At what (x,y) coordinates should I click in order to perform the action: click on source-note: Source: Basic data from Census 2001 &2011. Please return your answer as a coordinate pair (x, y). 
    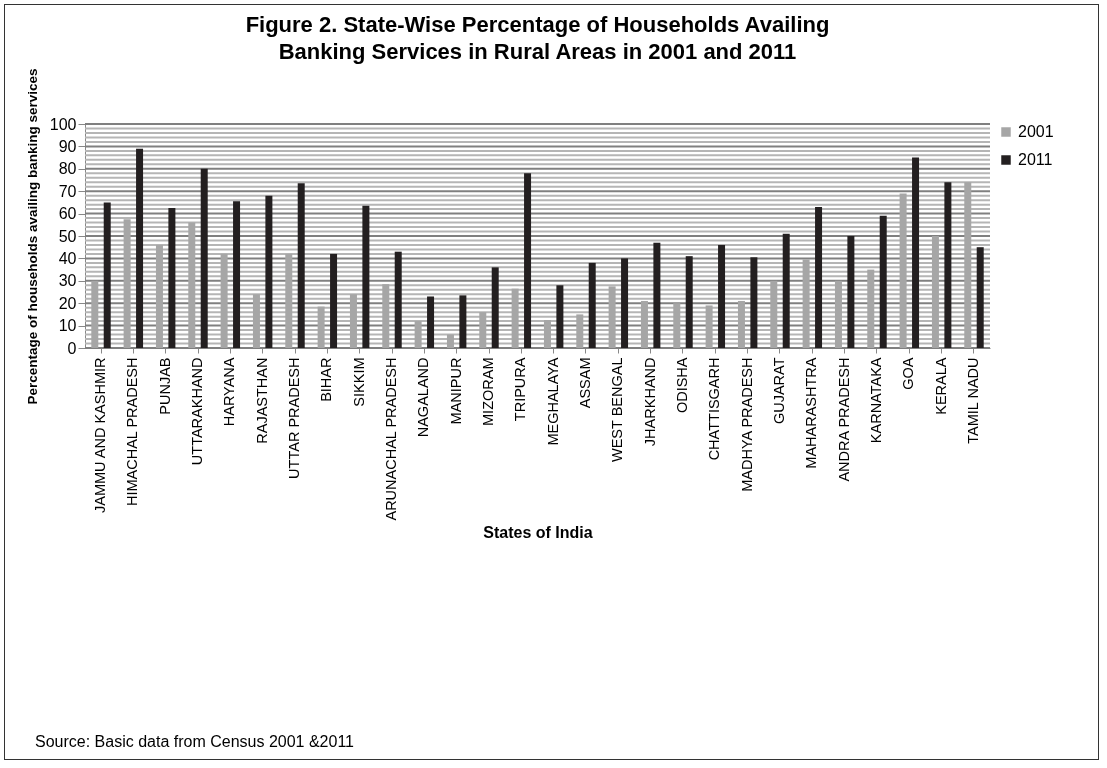
    Looking at the image, I should click on (194, 742).